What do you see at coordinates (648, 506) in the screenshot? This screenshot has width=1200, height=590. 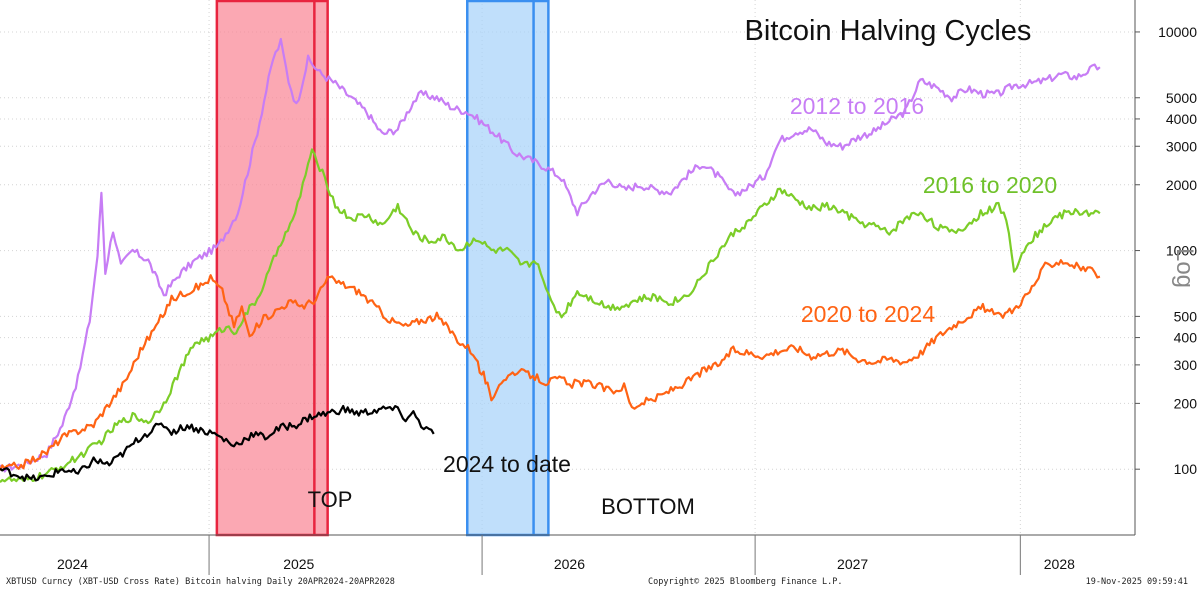 I see `band-label-bottom: BOTTOM` at bounding box center [648, 506].